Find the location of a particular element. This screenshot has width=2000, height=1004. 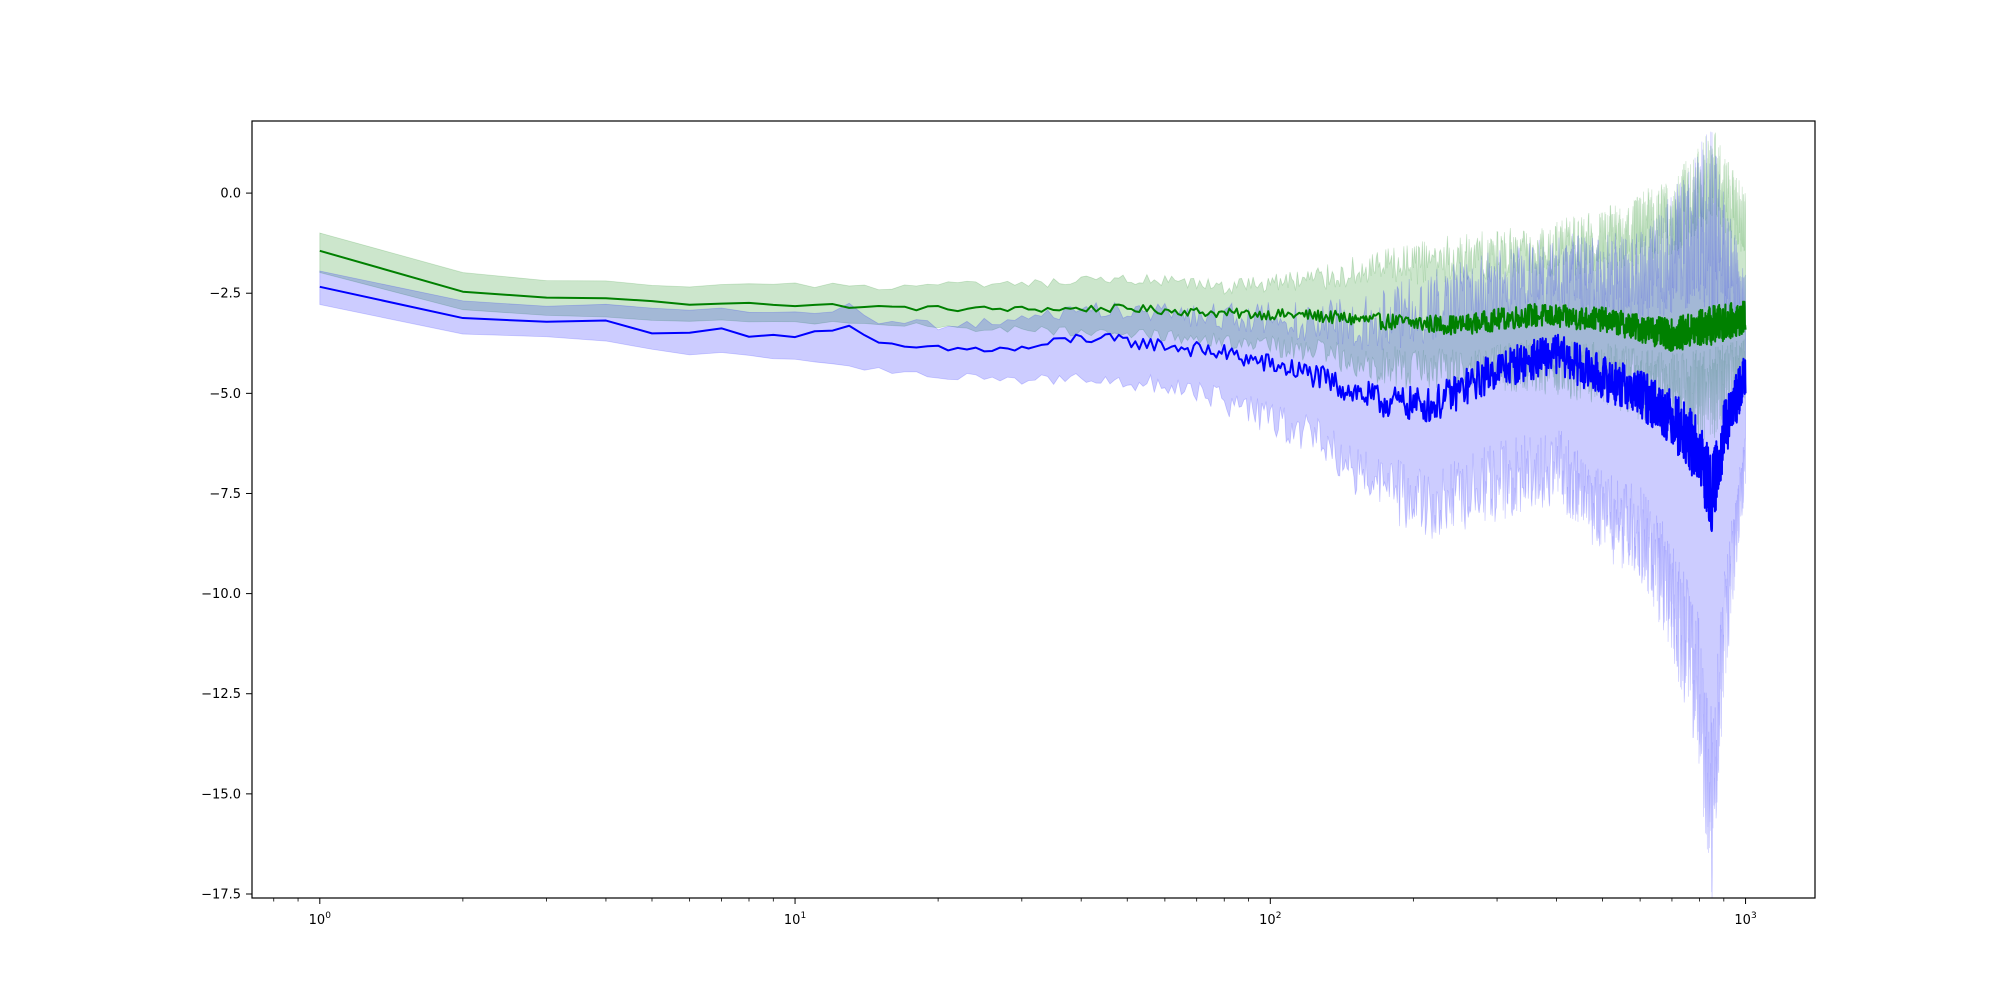

y-tick-label: −17.5 is located at coordinates (221, 894).